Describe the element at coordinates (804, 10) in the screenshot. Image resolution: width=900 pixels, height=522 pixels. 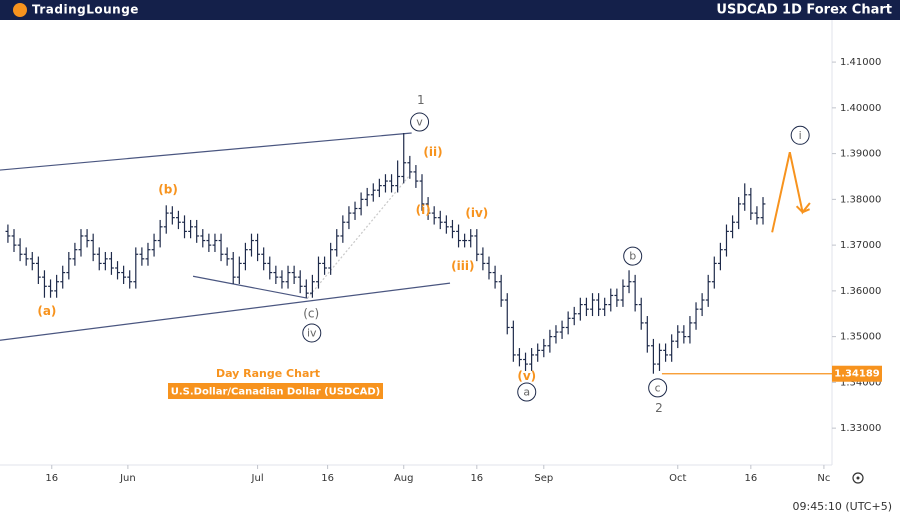
I see `chart-title: USDCAD 1D Forex Chart` at that location.